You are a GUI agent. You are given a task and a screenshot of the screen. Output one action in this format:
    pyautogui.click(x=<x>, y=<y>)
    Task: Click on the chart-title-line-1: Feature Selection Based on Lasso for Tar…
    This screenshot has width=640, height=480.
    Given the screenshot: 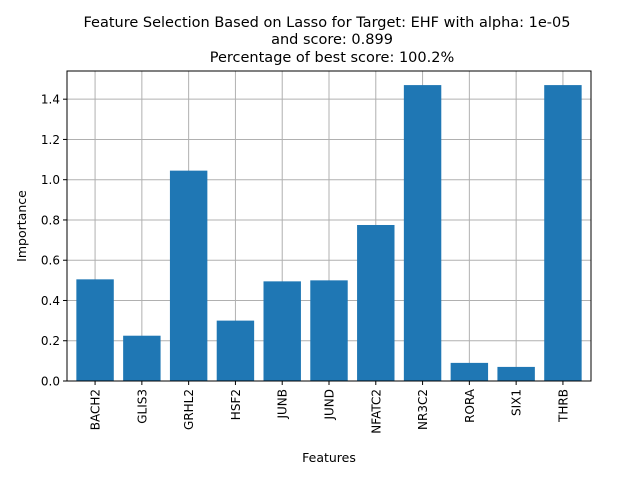 What is the action you would take?
    pyautogui.click(x=327, y=23)
    